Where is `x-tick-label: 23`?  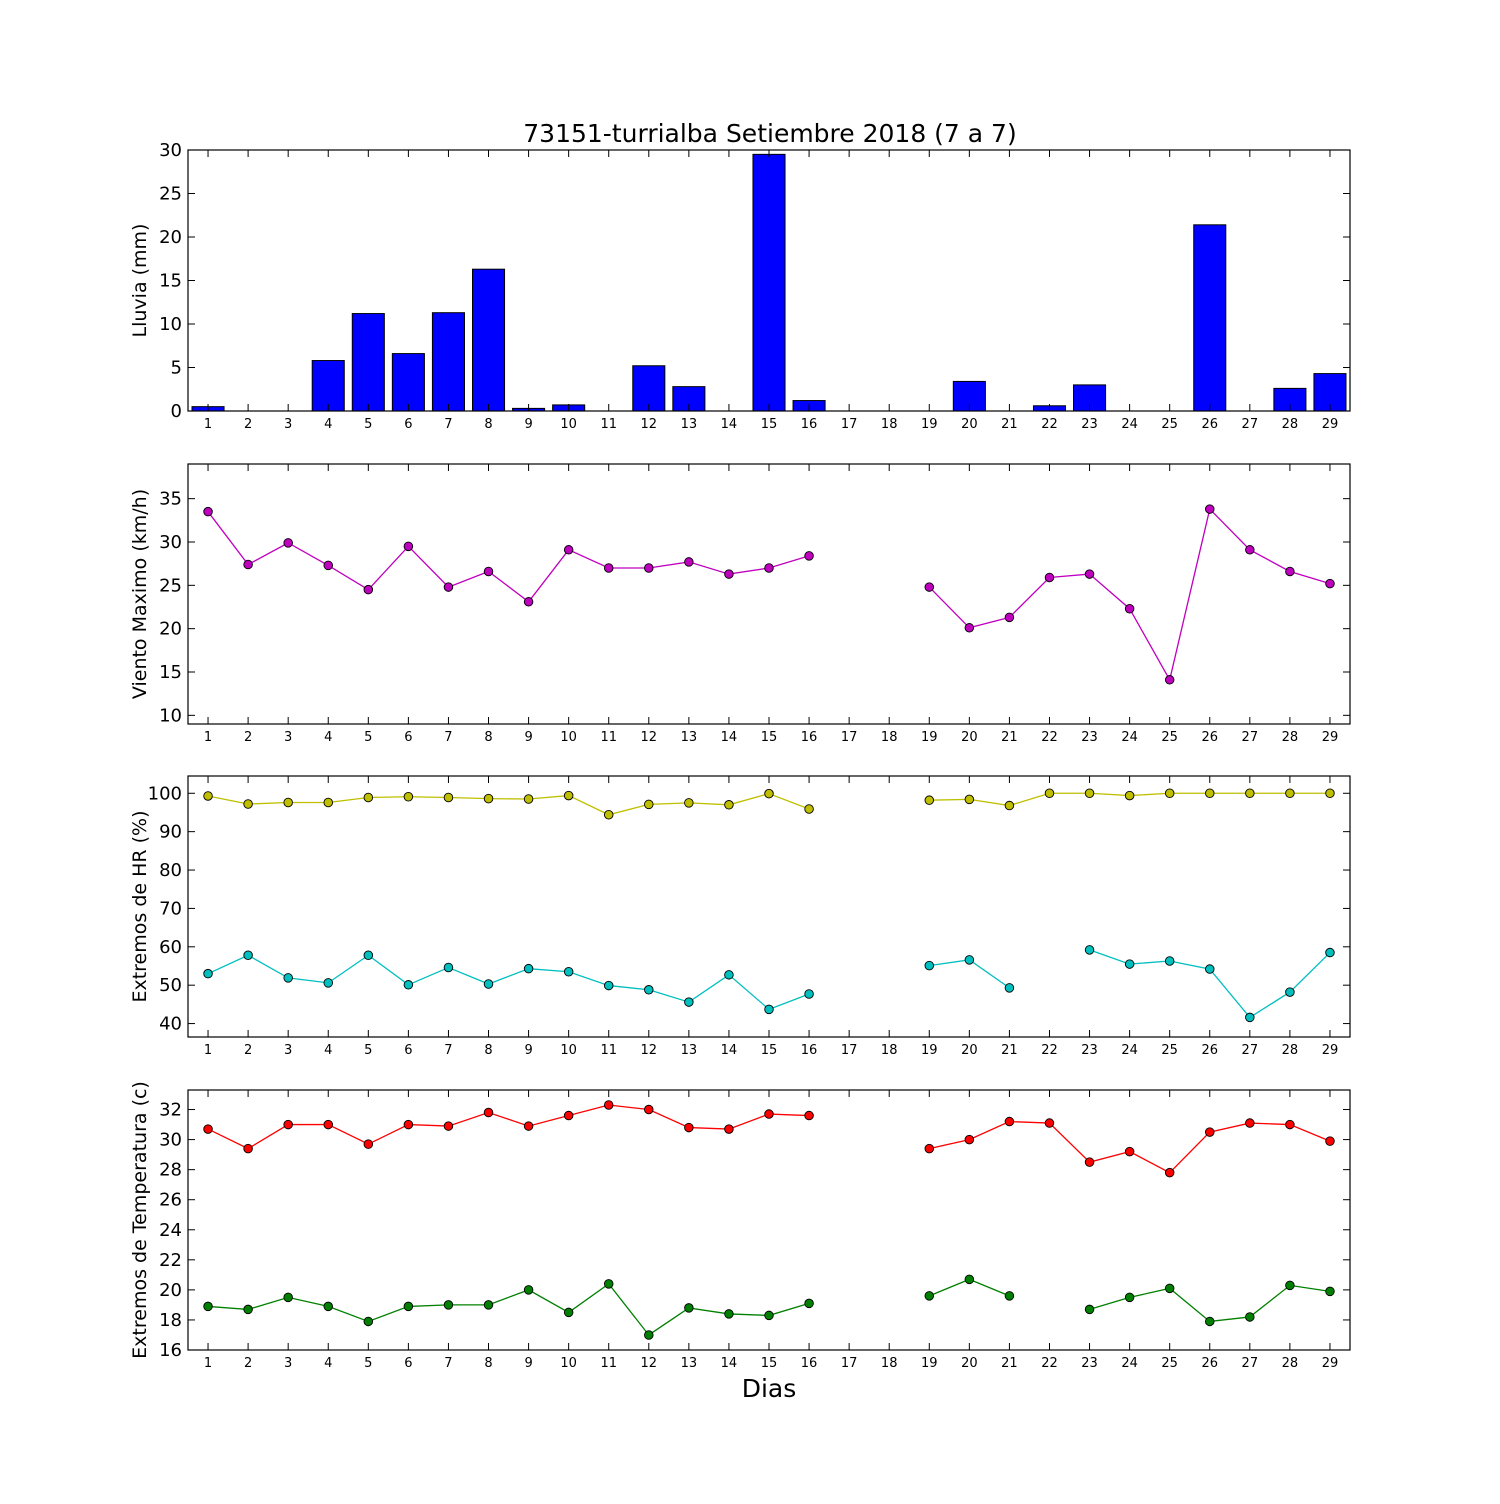 x-tick-label: 23 is located at coordinates (1089, 1363).